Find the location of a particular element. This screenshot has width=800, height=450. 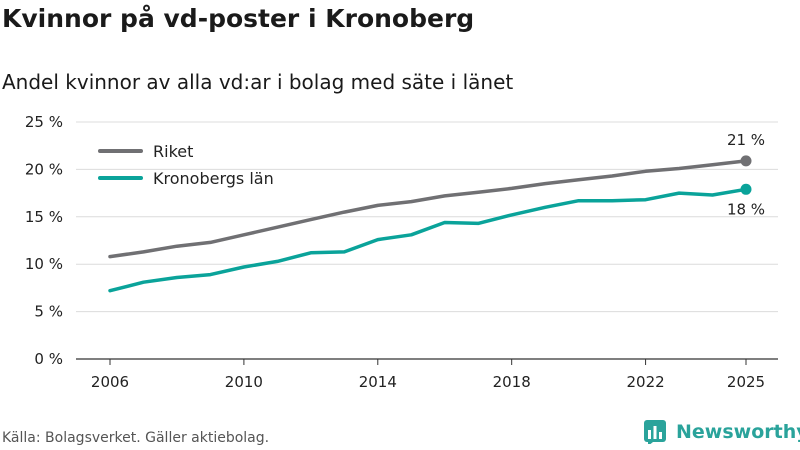

end-label-0: 21 % is located at coordinates (746, 140).